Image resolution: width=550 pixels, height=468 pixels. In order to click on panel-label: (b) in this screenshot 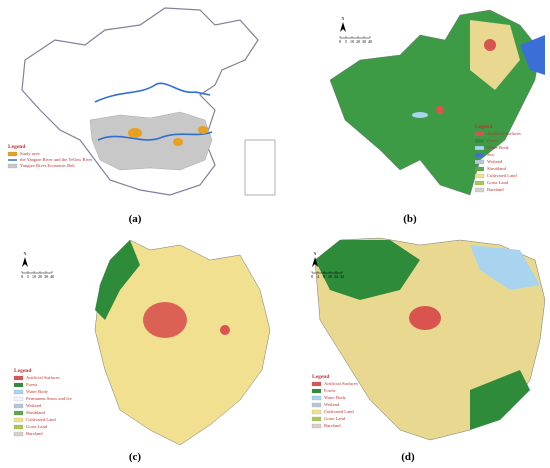, I will do `click(410, 219)`.